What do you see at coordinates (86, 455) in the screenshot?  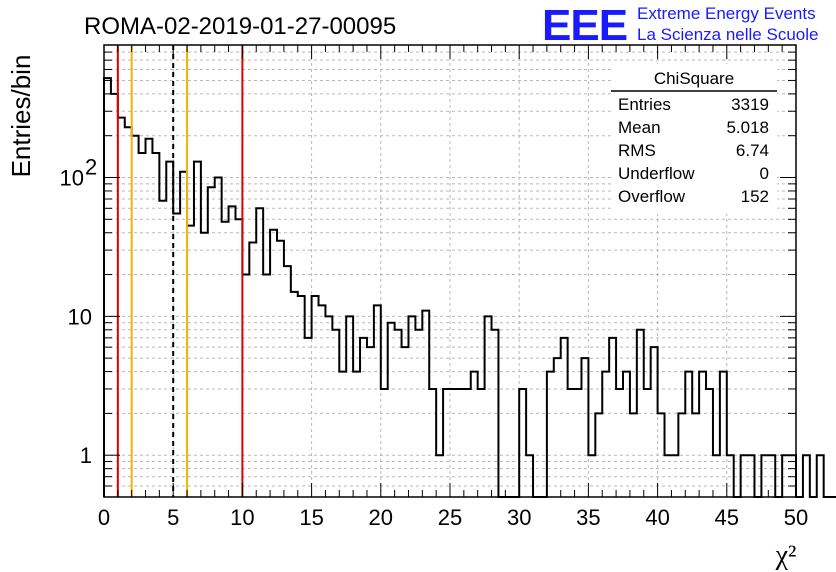 I see `y-tick-label: 1` at bounding box center [86, 455].